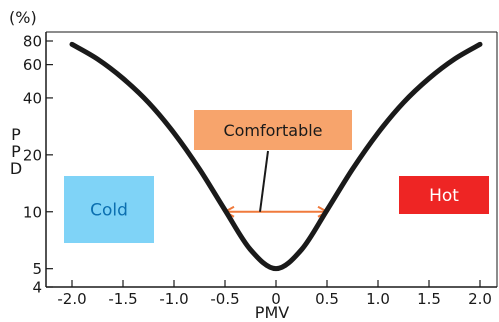  I want to click on hot-label: Hot, so click(444, 196).